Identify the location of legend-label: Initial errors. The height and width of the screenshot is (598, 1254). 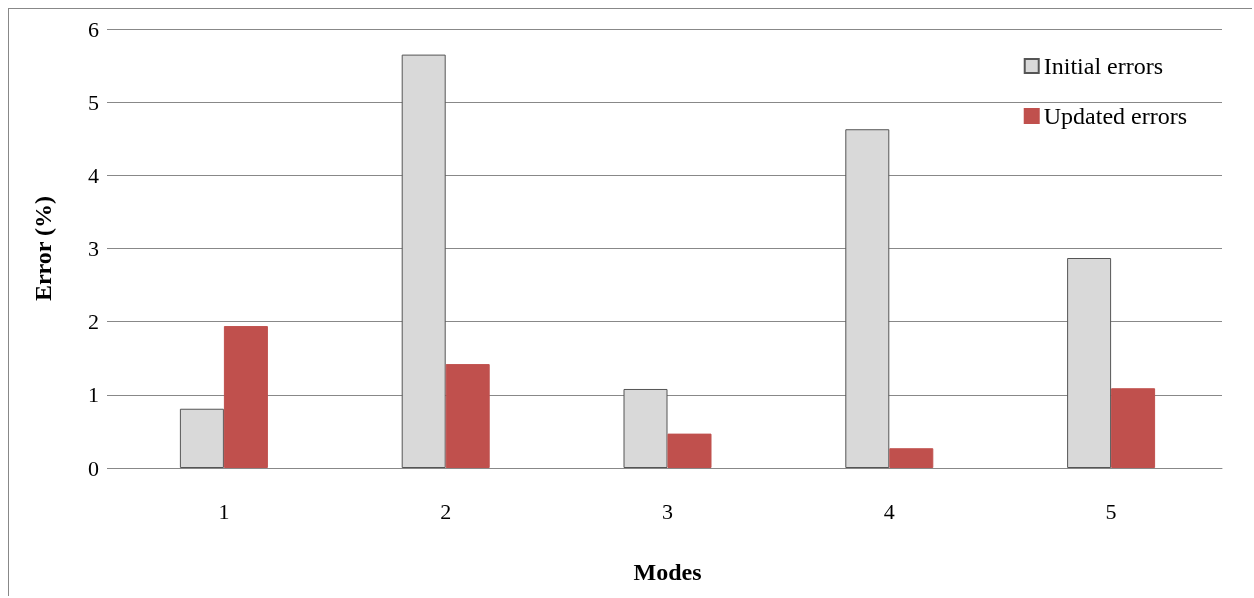
(1103, 66).